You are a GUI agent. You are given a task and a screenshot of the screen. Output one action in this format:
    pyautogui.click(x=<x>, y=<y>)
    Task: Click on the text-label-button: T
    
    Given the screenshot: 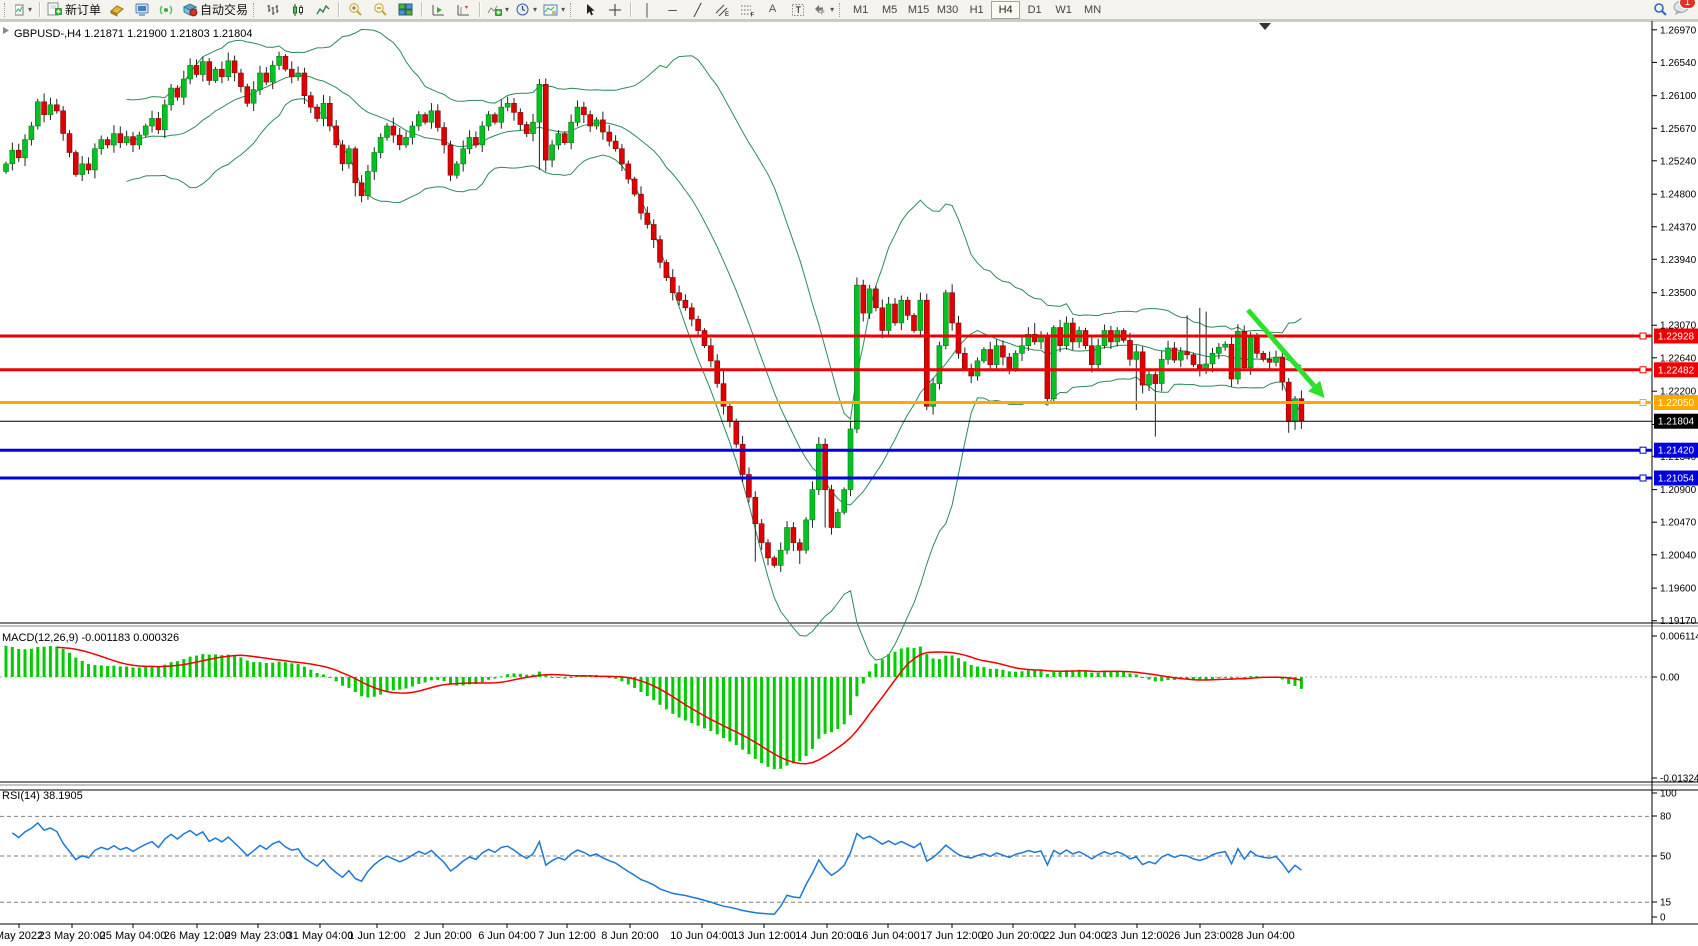 What is the action you would take?
    pyautogui.click(x=797, y=9)
    